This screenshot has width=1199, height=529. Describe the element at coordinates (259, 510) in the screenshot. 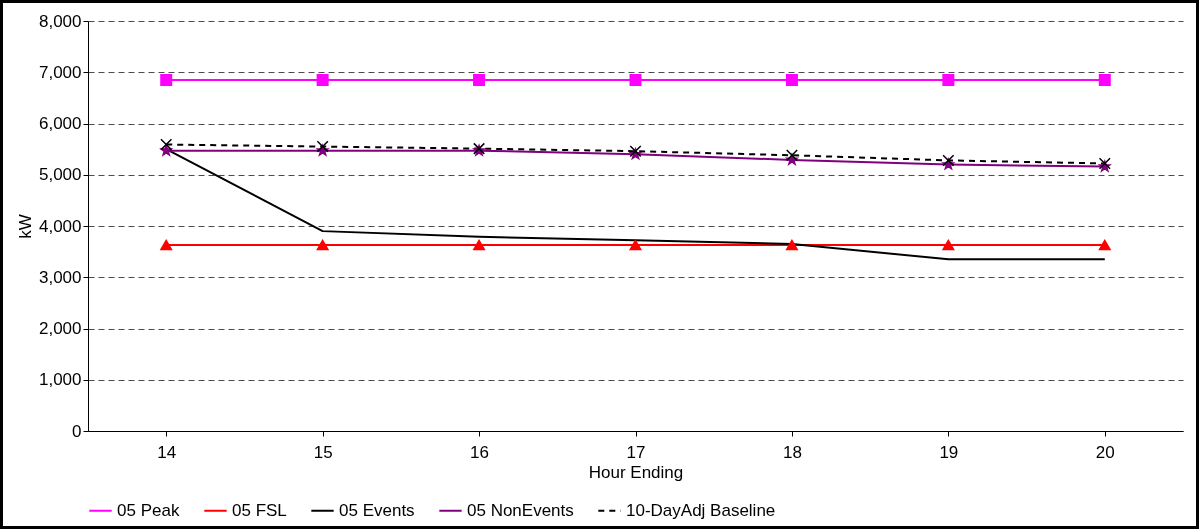

I see `legend-label: 05 FSL` at that location.